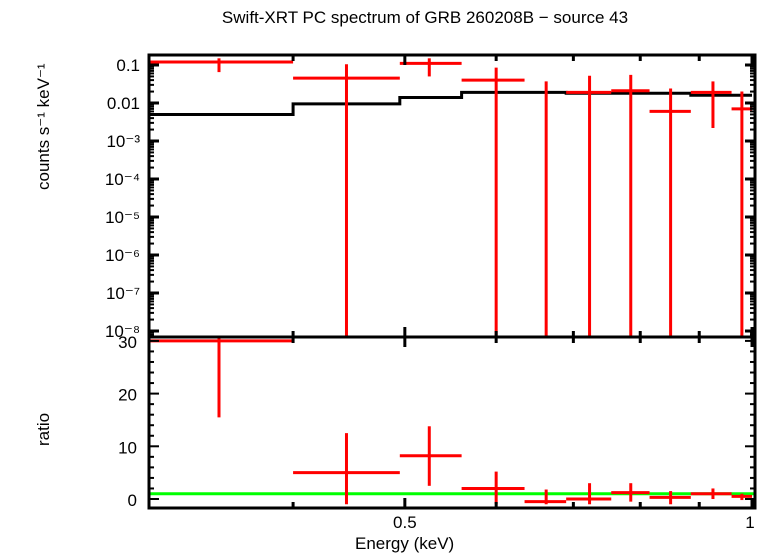  What do you see at coordinates (122, 255) in the screenshot?
I see `y-tick-label-spectrum: 10⁻⁶` at bounding box center [122, 255].